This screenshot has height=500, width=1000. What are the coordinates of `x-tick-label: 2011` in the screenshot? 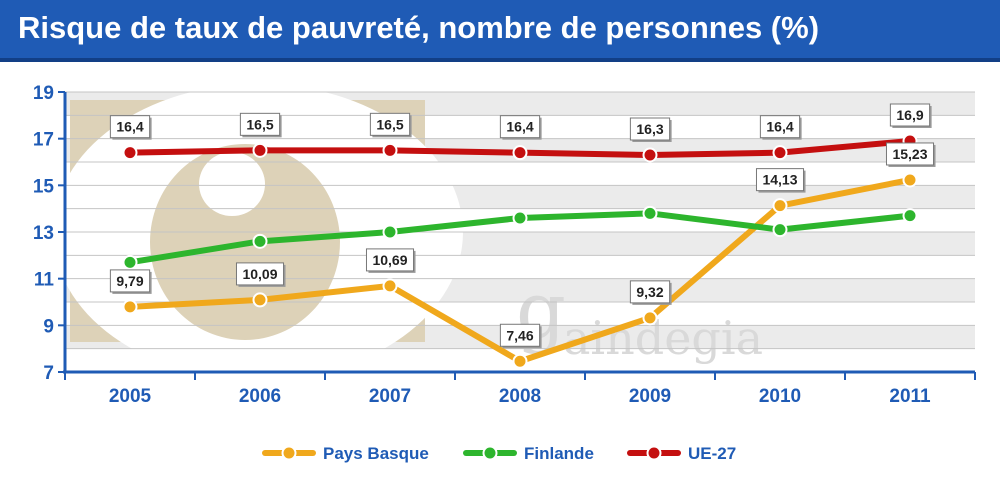 It's located at (910, 396).